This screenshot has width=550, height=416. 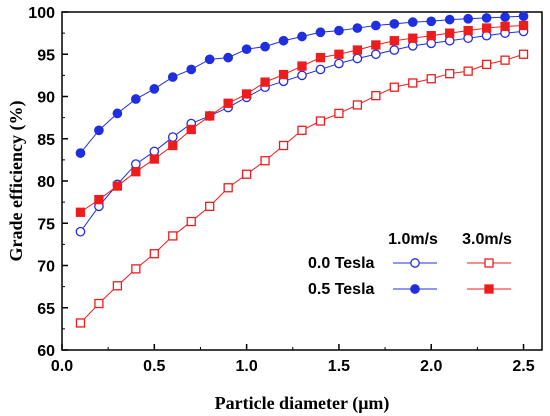 I want to click on x-tick-label: 0.5, so click(x=154, y=366).